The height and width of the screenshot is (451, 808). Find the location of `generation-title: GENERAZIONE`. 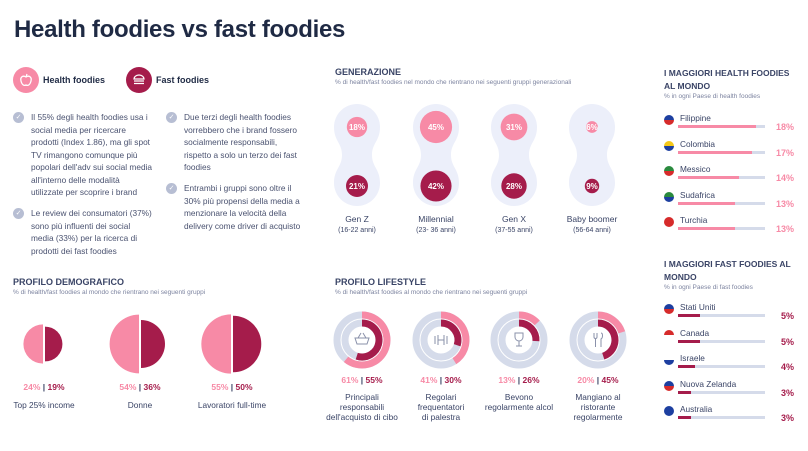

generation-title: GENERAZIONE is located at coordinates (368, 72).